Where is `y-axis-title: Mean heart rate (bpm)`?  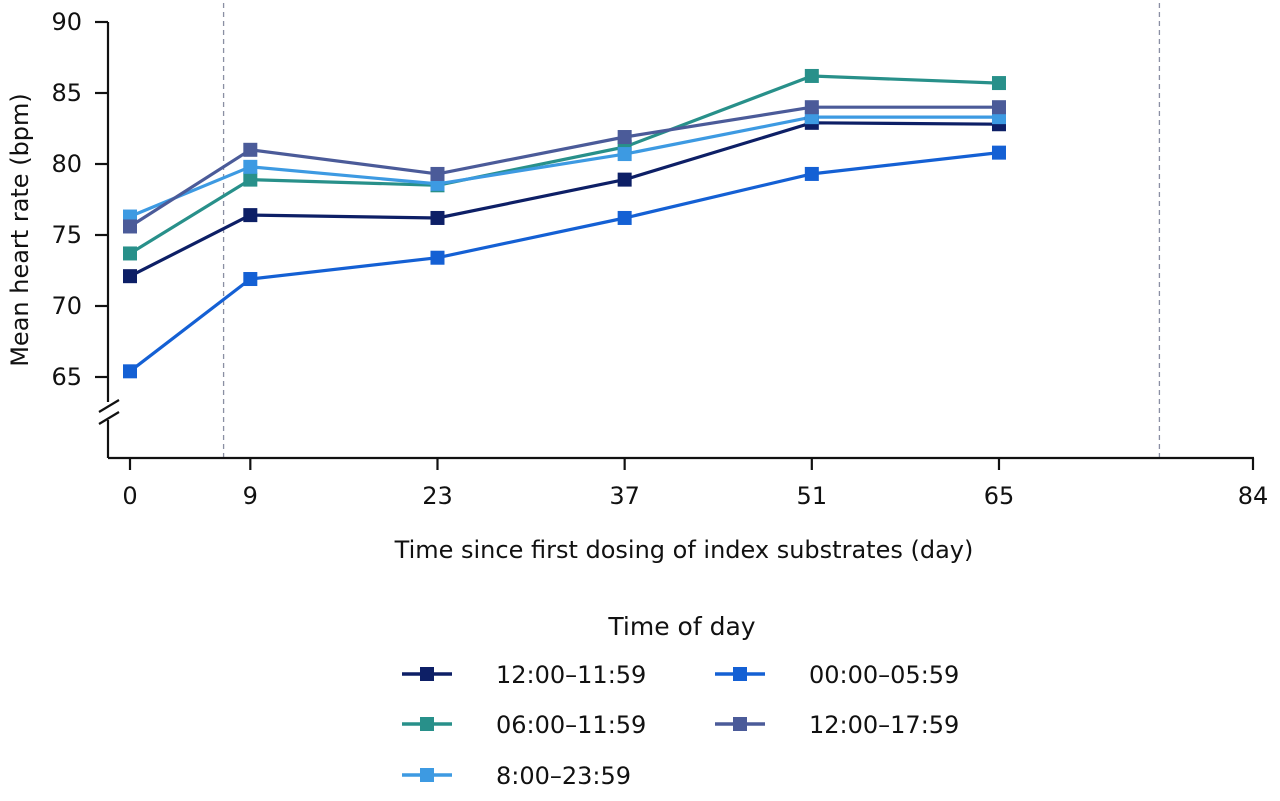
y-axis-title: Mean heart rate (bpm) is located at coordinates (20, 230).